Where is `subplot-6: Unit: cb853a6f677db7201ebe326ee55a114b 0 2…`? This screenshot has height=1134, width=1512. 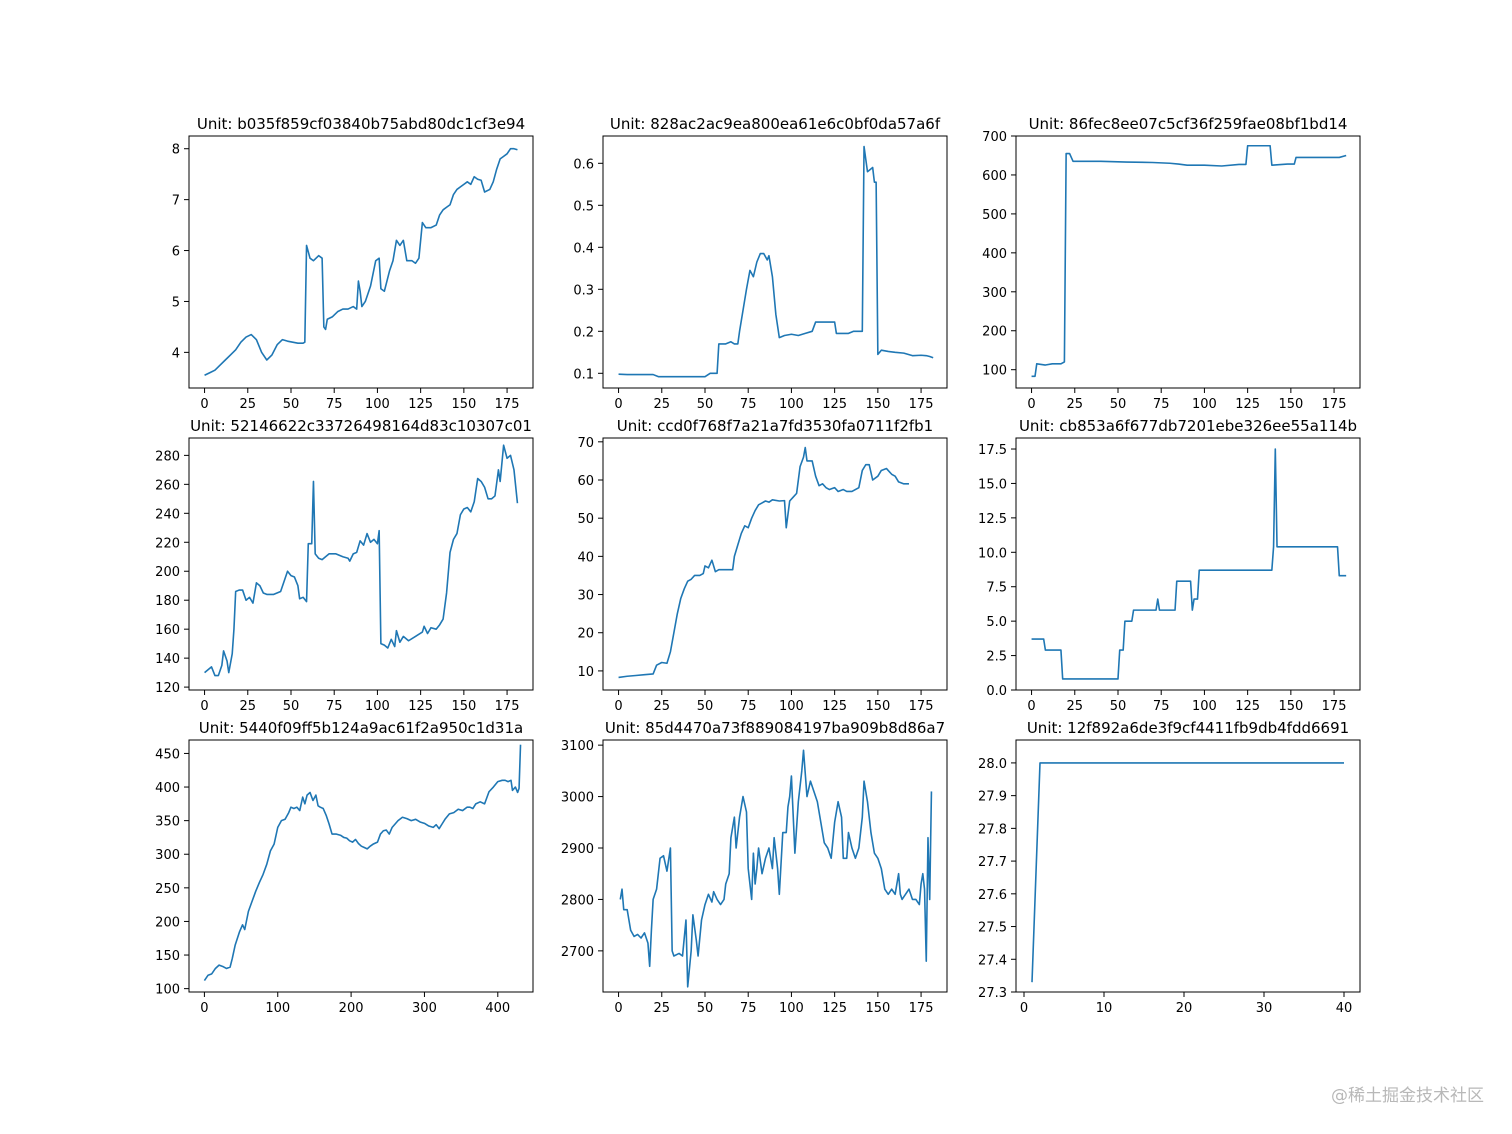
subplot-6: Unit: cb853a6f677db7201ebe326ee55a114b 0 2… is located at coordinates (1169, 565).